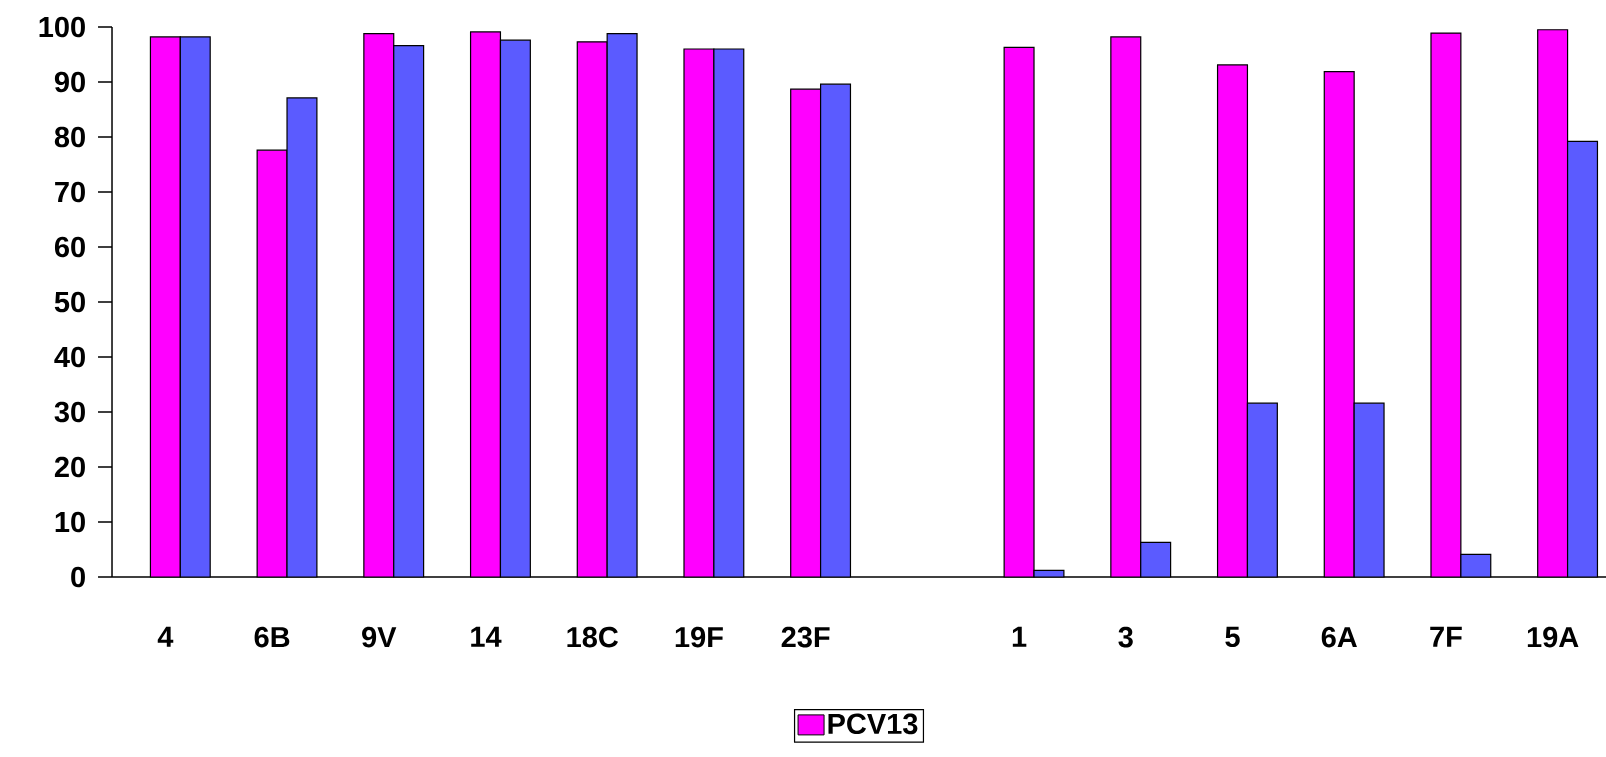 The height and width of the screenshot is (757, 1606). Describe the element at coordinates (272, 637) in the screenshot. I see `x-tick-label: 6B` at that location.